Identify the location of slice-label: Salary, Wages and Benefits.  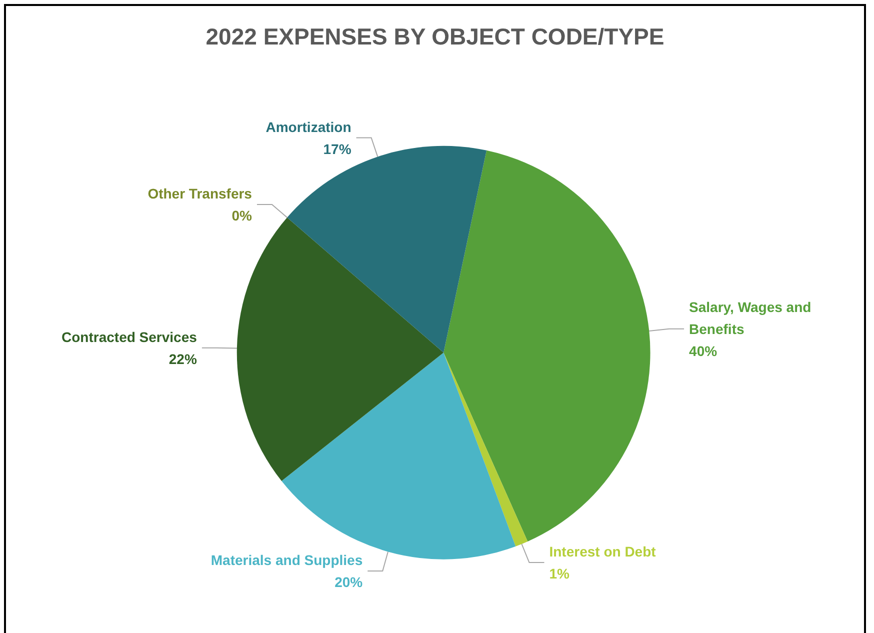
(752, 317).